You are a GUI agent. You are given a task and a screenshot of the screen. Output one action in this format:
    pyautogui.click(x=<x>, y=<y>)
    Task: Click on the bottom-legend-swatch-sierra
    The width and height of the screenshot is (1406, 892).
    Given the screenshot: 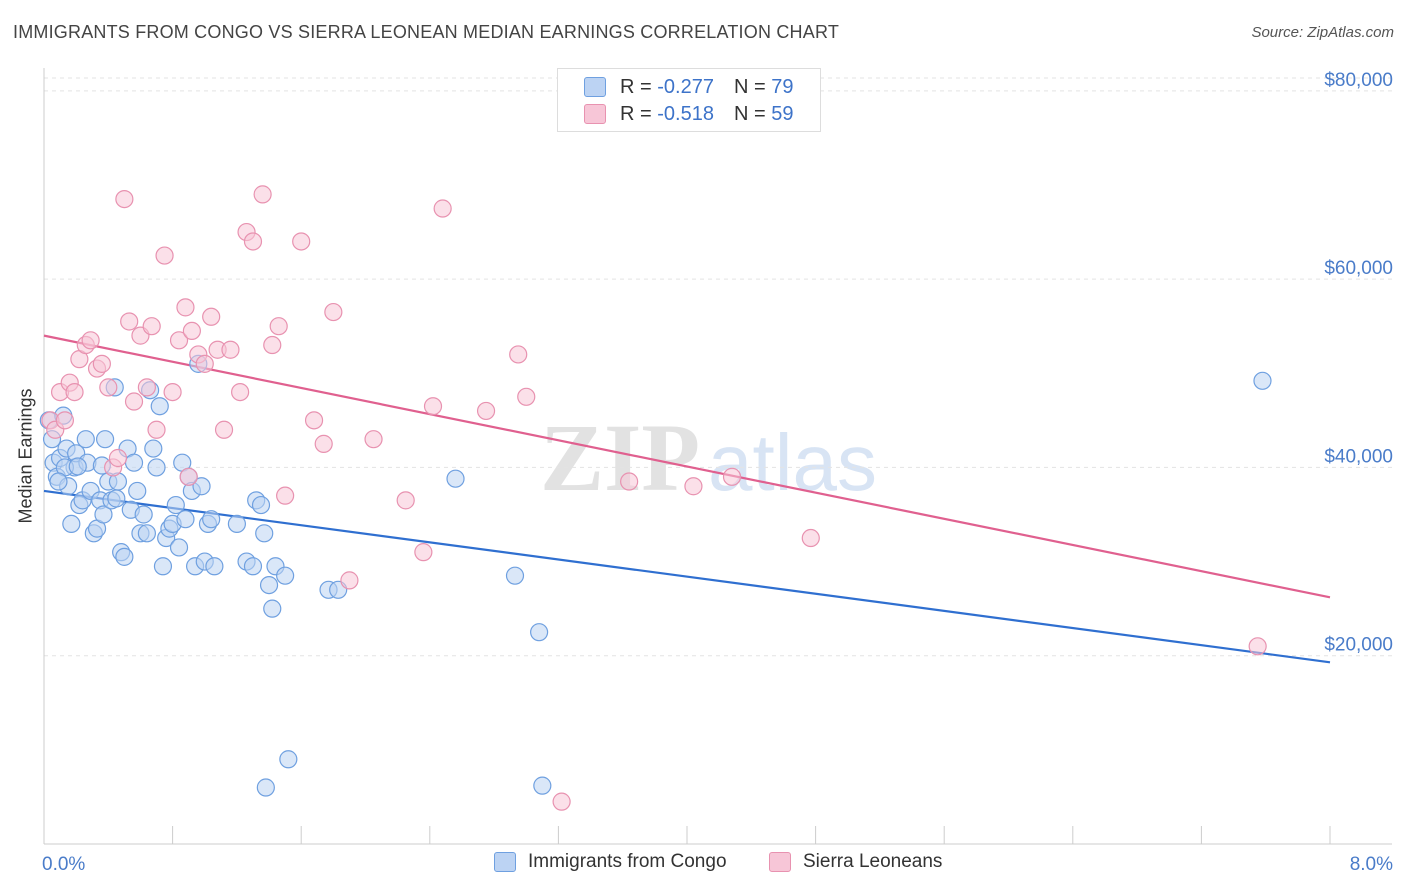 What is the action you would take?
    pyautogui.click(x=780, y=862)
    